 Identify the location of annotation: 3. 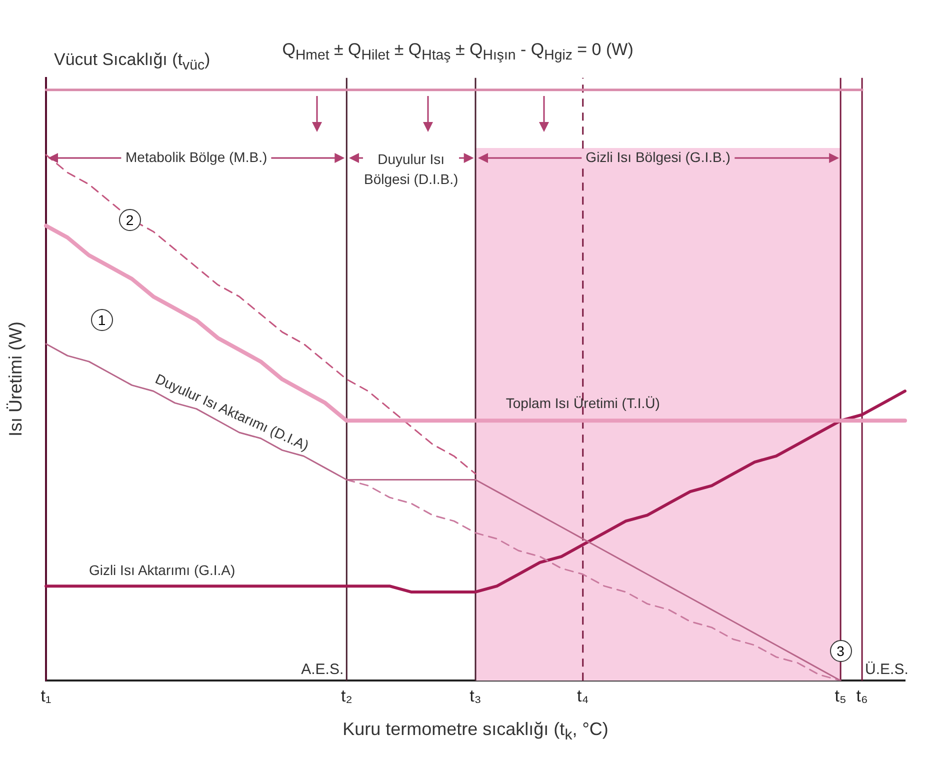
(841, 651).